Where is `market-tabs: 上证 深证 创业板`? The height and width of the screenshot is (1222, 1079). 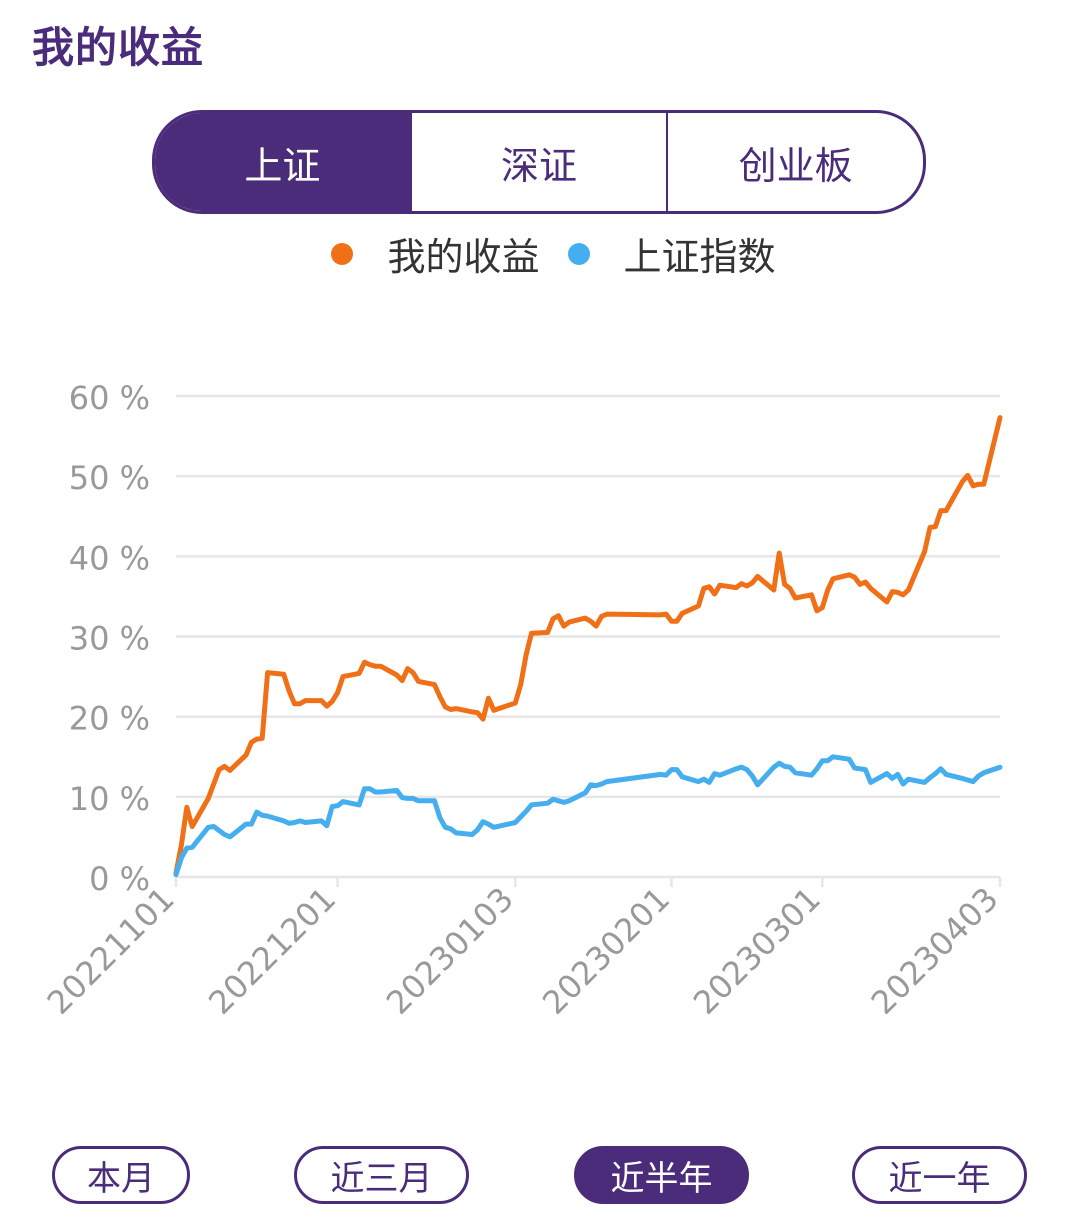
market-tabs: 上证 深证 创业板 is located at coordinates (539, 162).